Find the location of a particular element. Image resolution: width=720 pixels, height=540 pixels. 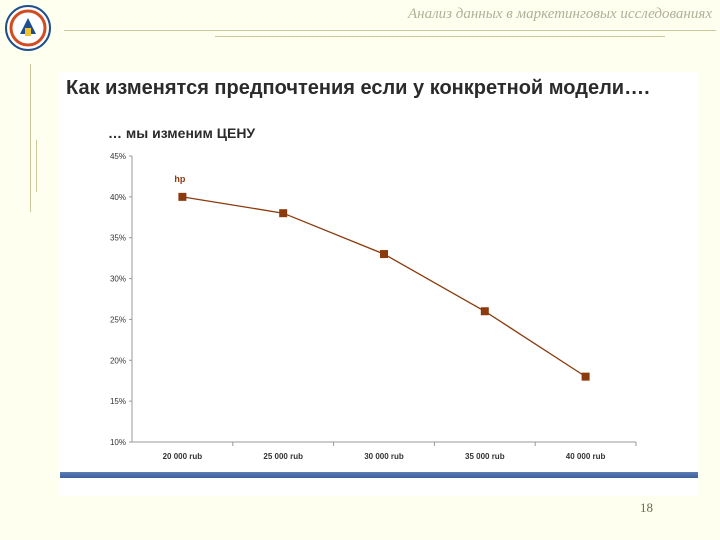

panel-footer-bar is located at coordinates (379, 475).